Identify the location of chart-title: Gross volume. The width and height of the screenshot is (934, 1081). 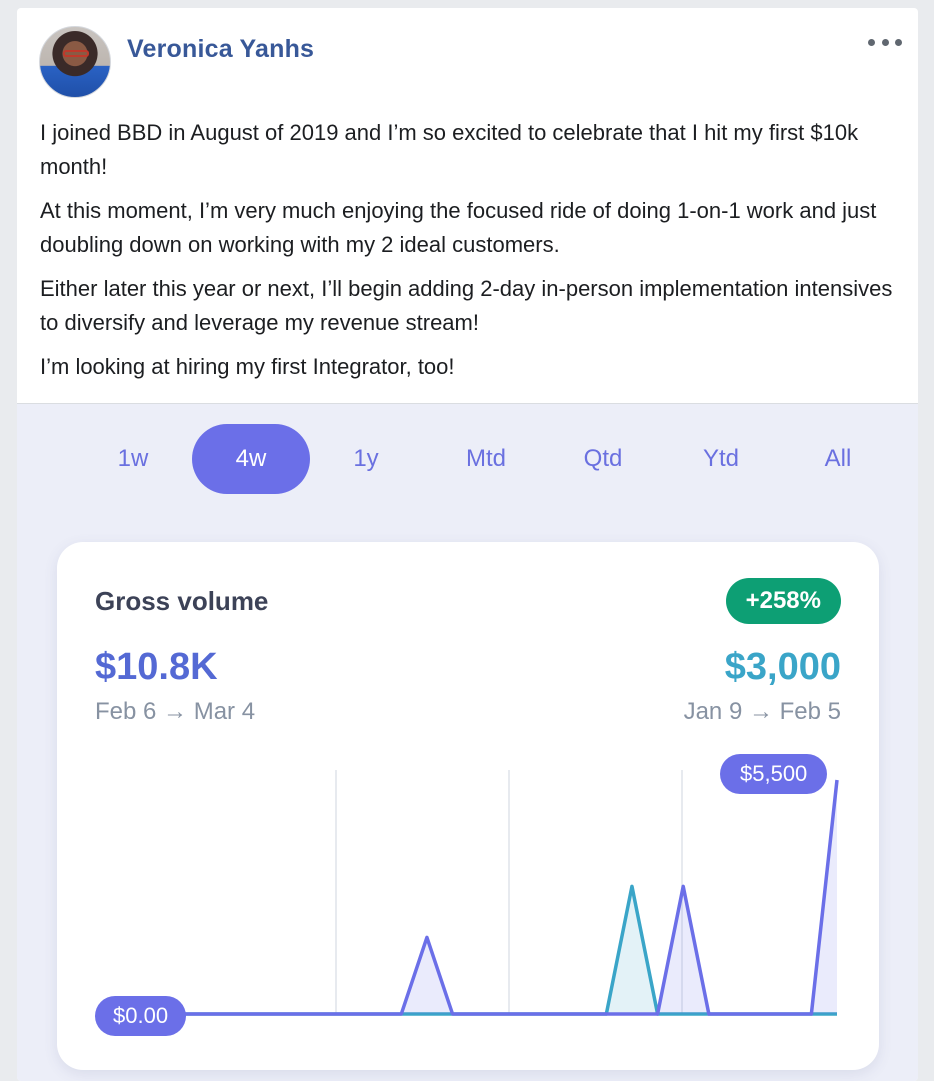
(182, 601).